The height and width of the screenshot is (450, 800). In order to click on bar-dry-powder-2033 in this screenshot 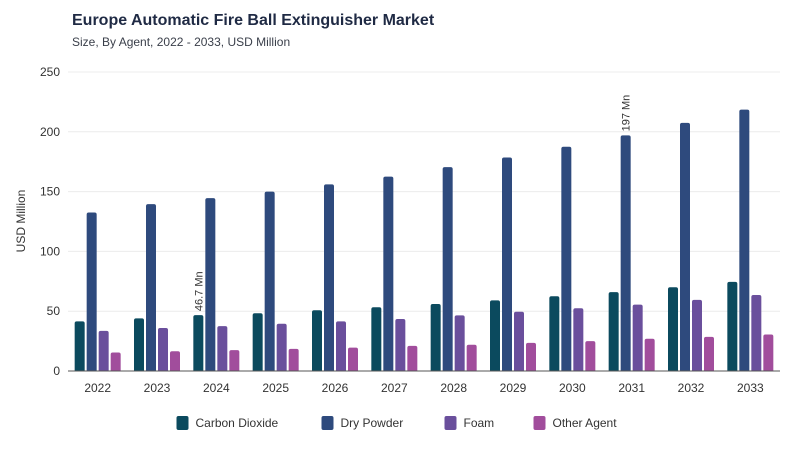, I will do `click(744, 240)`.